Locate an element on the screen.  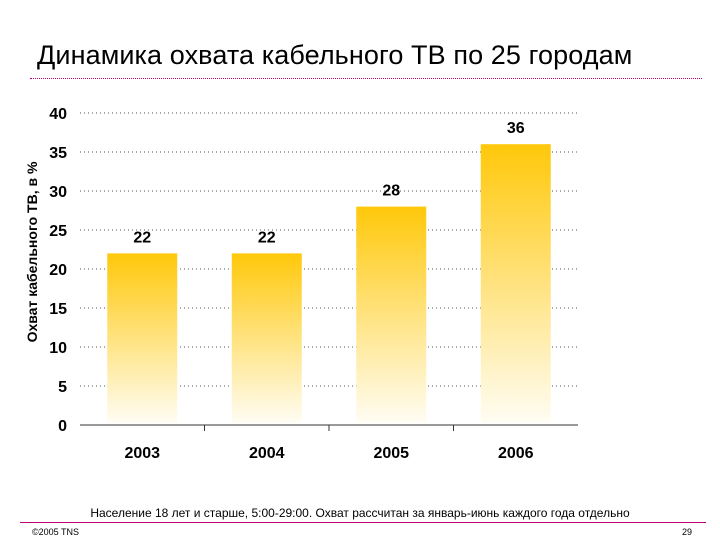
y-tick-label: 10 is located at coordinates (58, 348).